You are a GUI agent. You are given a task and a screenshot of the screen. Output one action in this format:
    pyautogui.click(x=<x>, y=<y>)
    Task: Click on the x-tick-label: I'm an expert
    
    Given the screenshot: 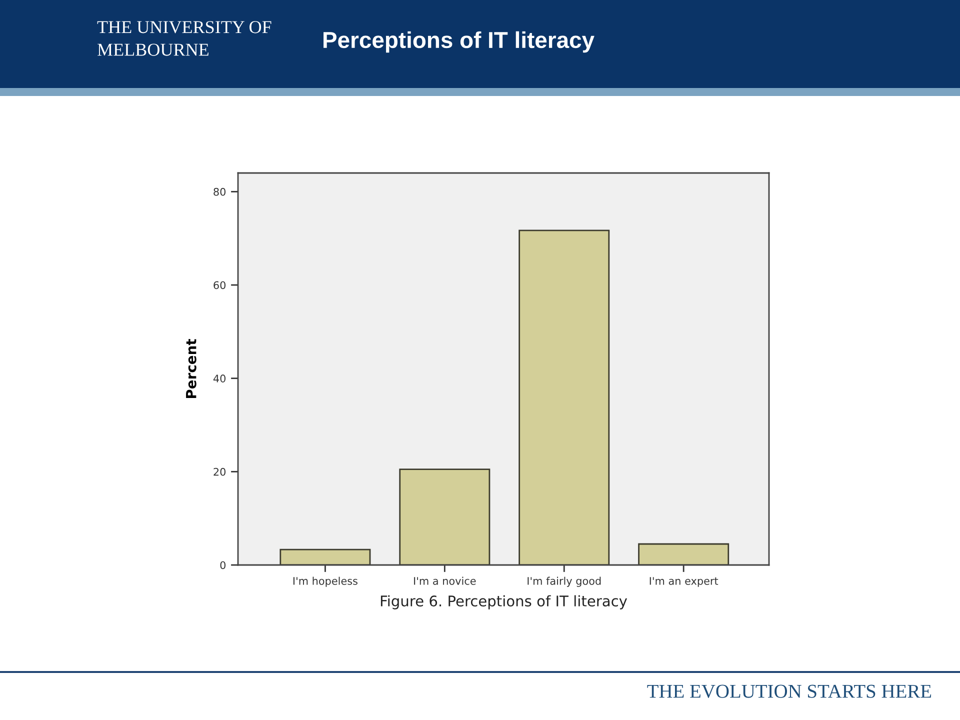 What is the action you would take?
    pyautogui.click(x=684, y=582)
    